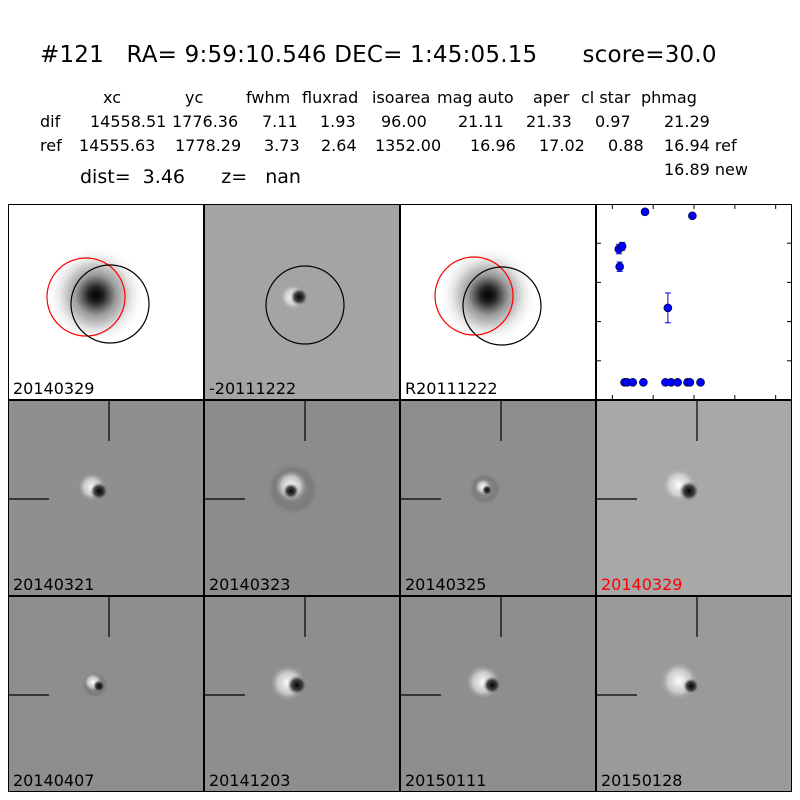 Image resolution: width=800 pixels, height=800 pixels. Describe the element at coordinates (446, 584) in the screenshot. I see `cutout-date-label: 20140325` at that location.